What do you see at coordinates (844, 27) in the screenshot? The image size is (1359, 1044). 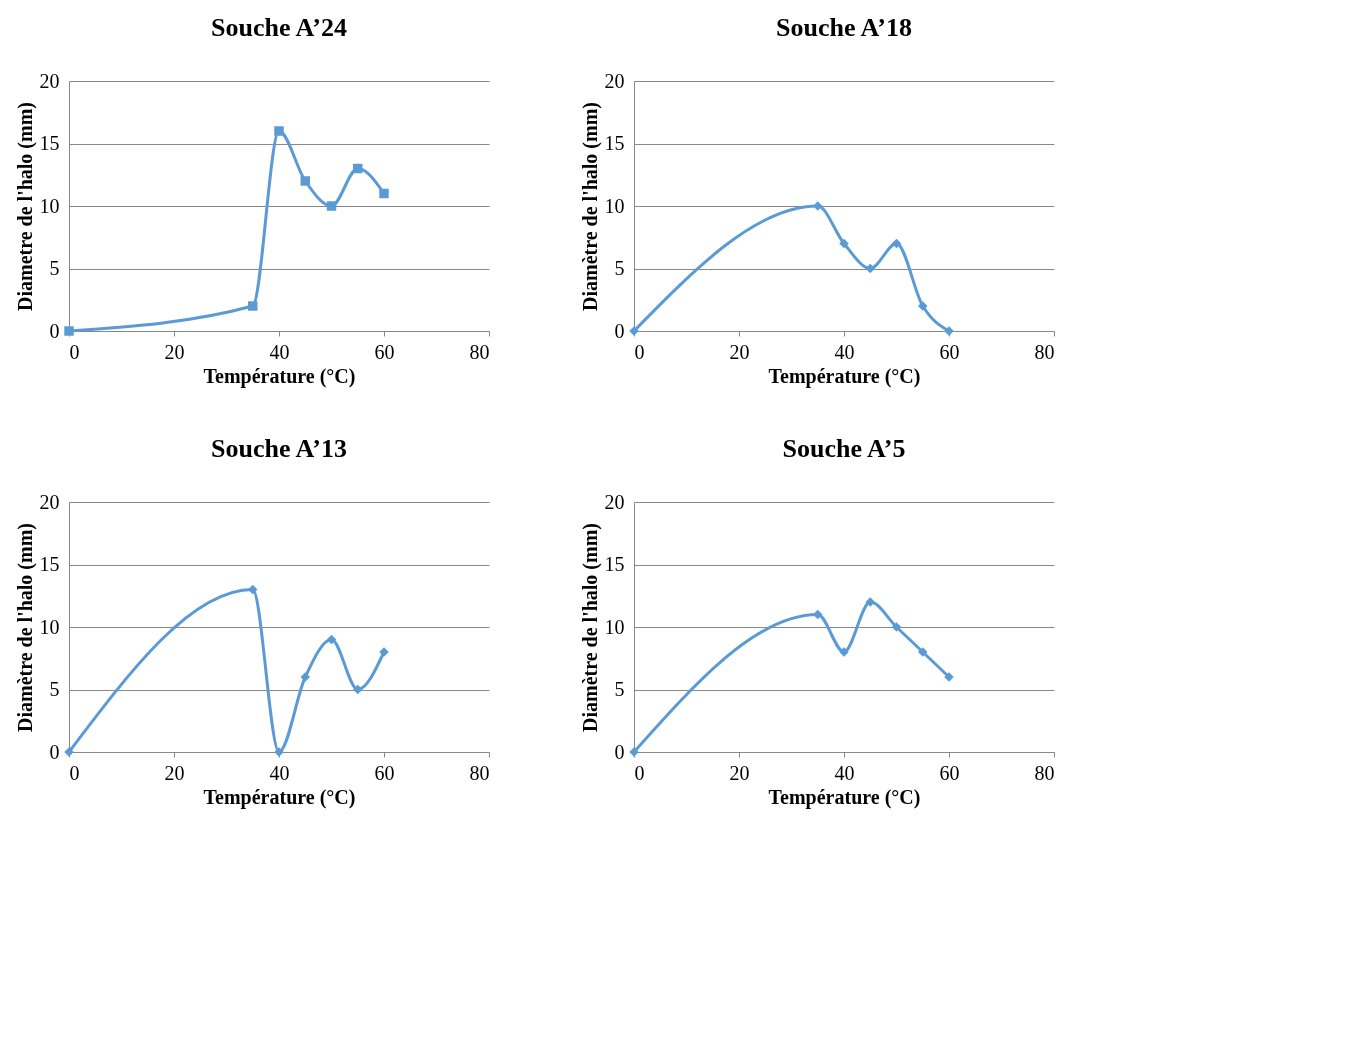 I see `chart-title: Souche A’18` at bounding box center [844, 27].